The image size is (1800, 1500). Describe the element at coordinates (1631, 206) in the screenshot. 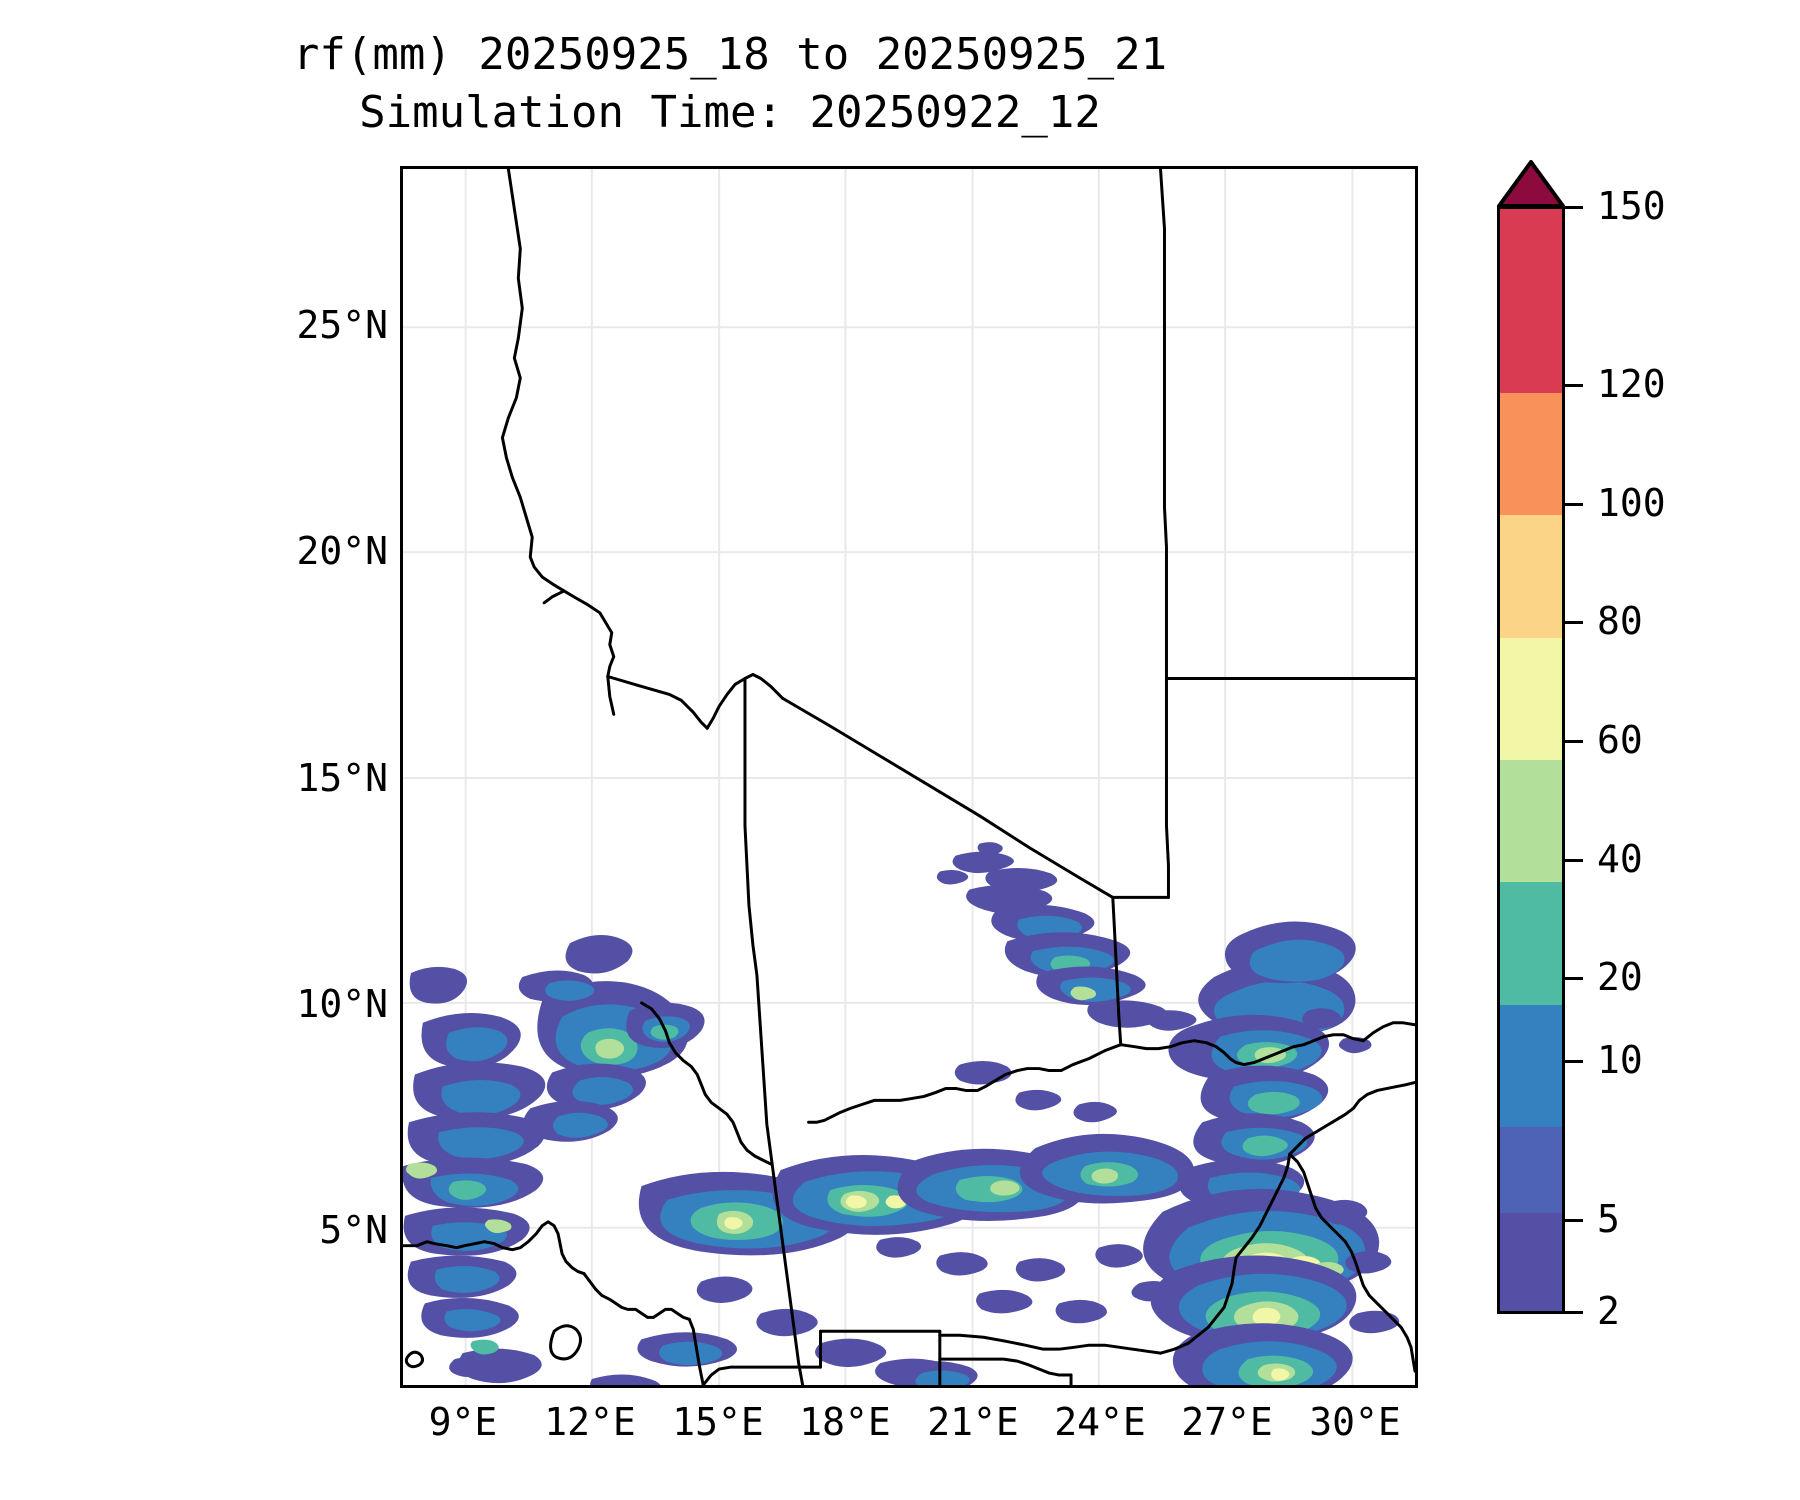

I see `cbar-label-150: 150` at that location.